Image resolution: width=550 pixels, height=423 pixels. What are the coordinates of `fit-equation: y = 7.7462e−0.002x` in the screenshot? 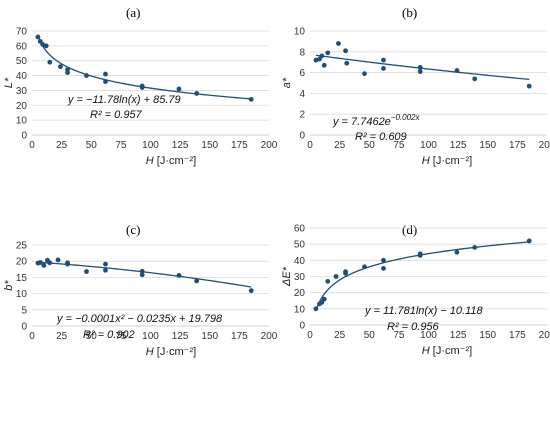 It's located at (376, 120).